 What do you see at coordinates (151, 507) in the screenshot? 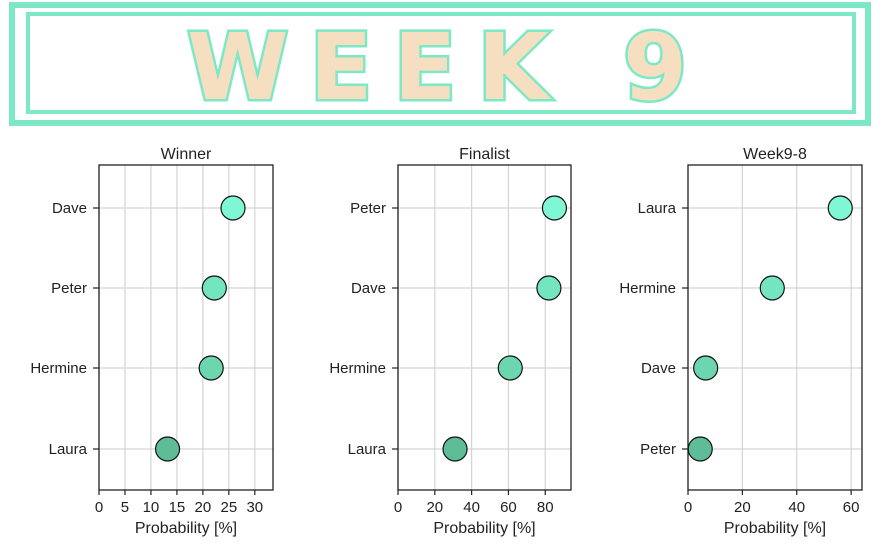
I see `x-tick-label: 10` at bounding box center [151, 507].